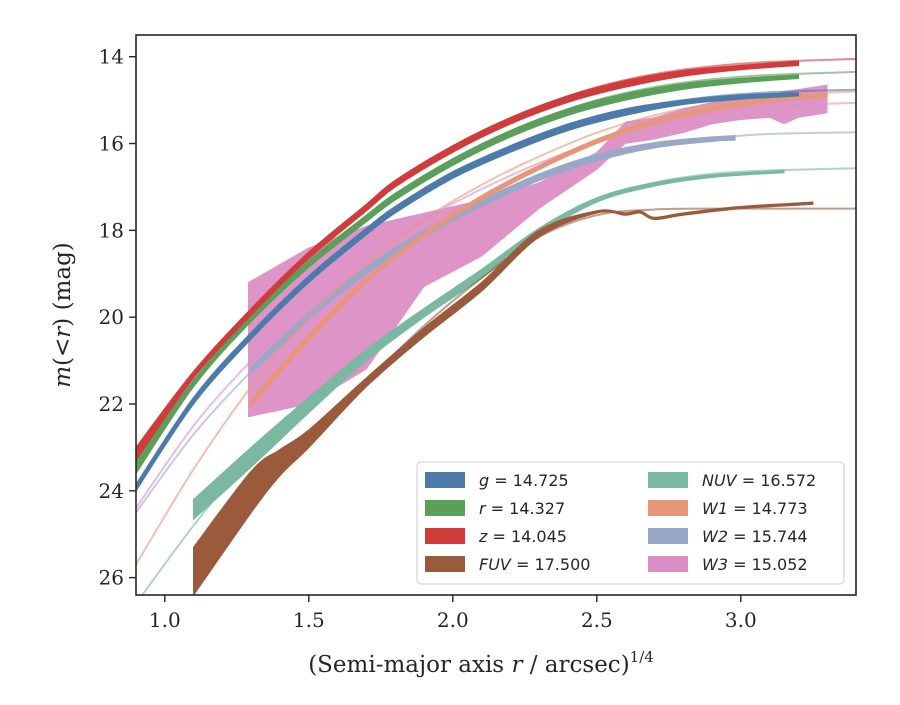 The width and height of the screenshot is (900, 705). I want to click on y-axis-label: m(<r) (mag), so click(63, 315).